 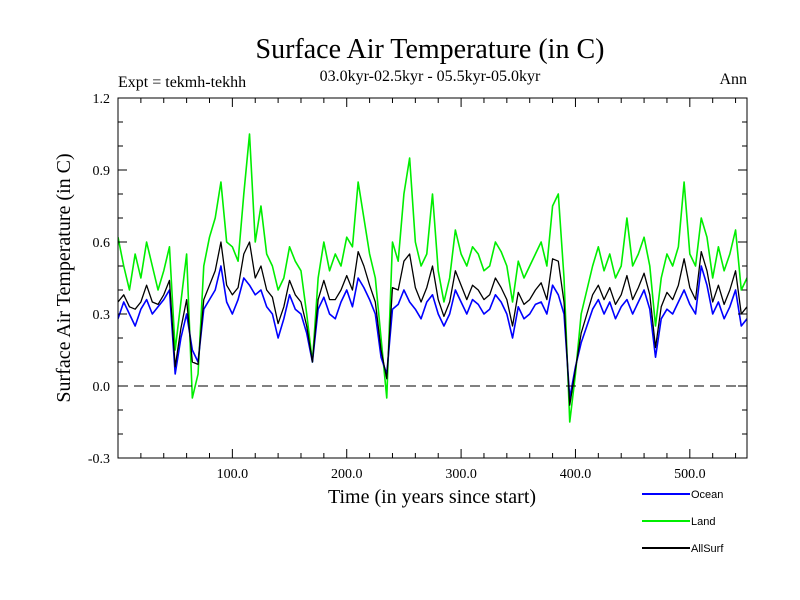 What do you see at coordinates (690, 474) in the screenshot?
I see `x-tick-label: 500.0` at bounding box center [690, 474].